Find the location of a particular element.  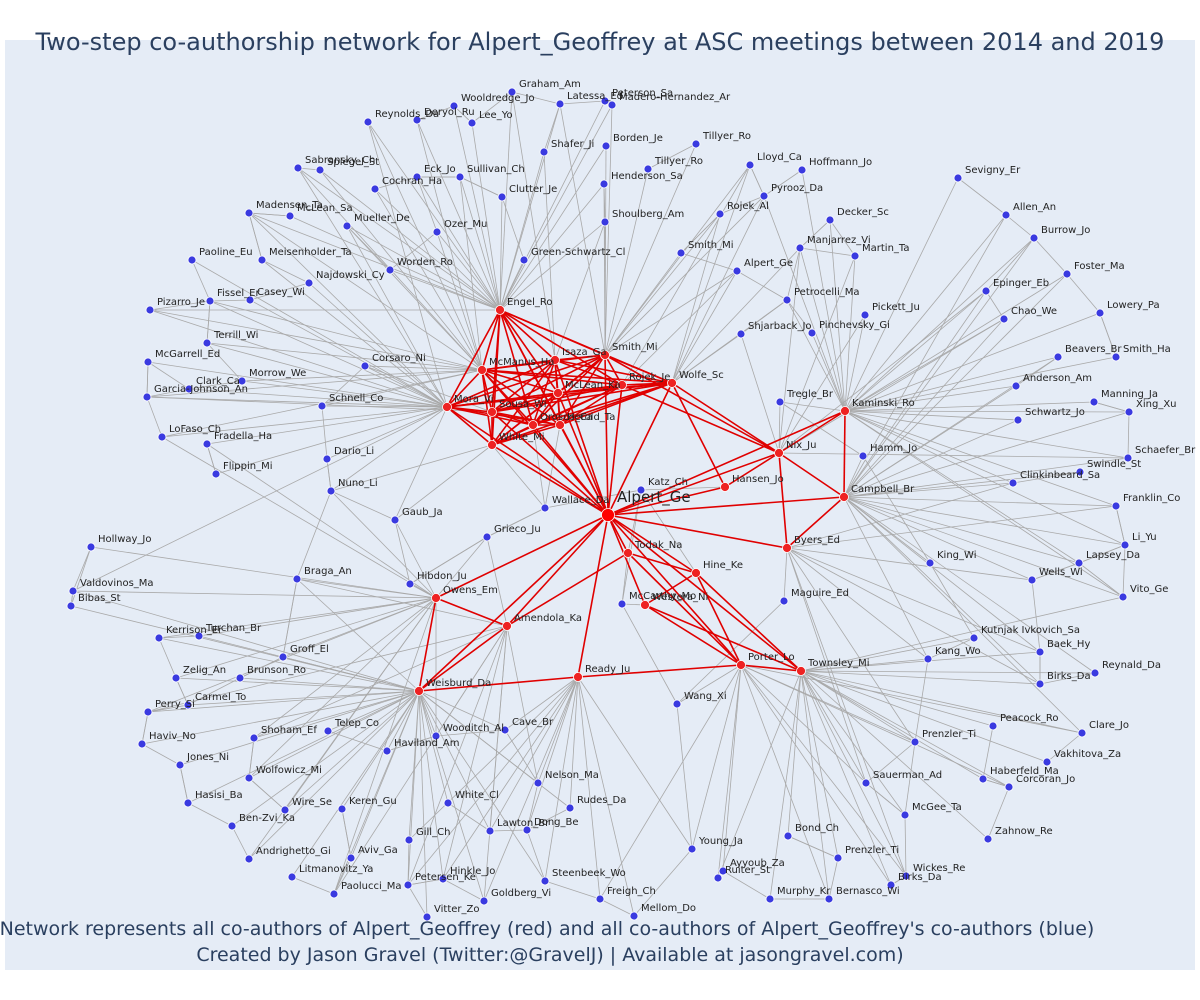

focal-node is located at coordinates (608, 515).